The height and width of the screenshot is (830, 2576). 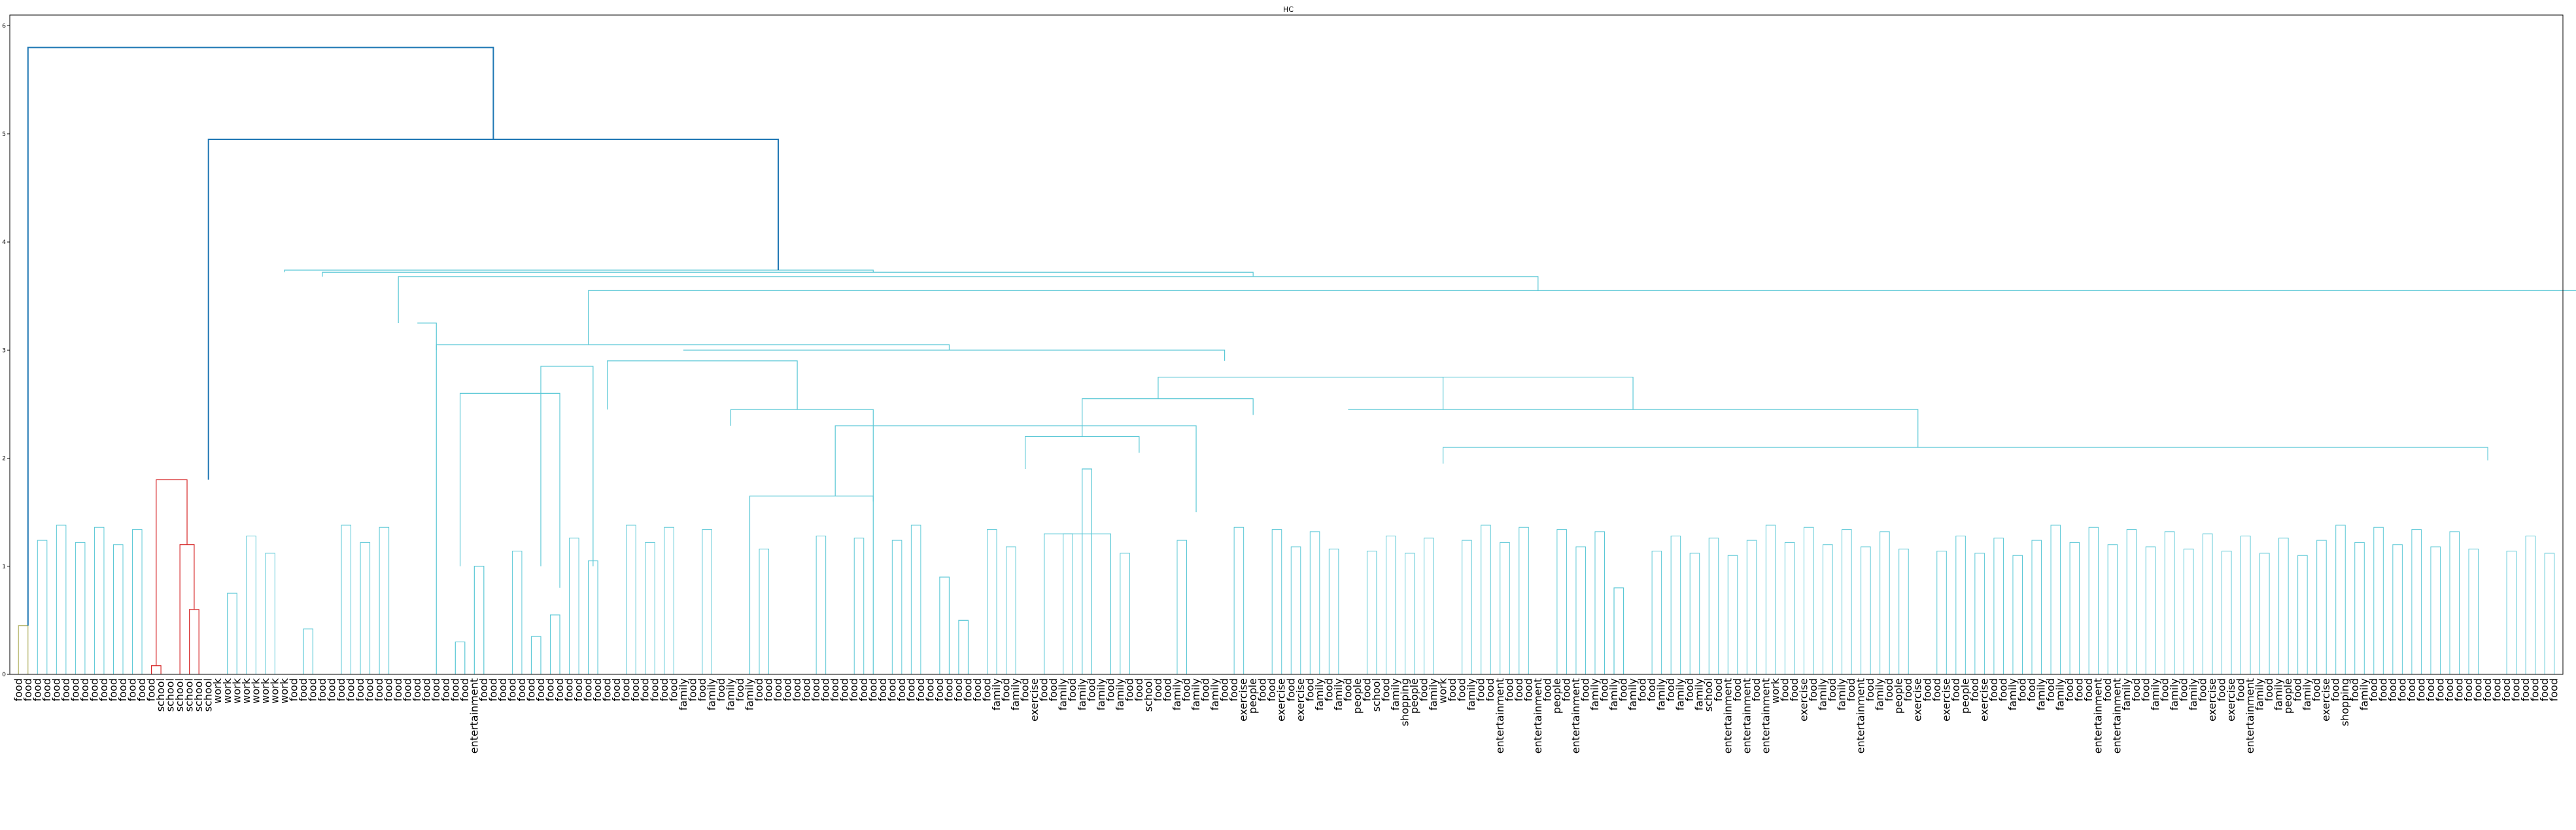 What do you see at coordinates (227, 690) in the screenshot?
I see `leaf-label: work` at bounding box center [227, 690].